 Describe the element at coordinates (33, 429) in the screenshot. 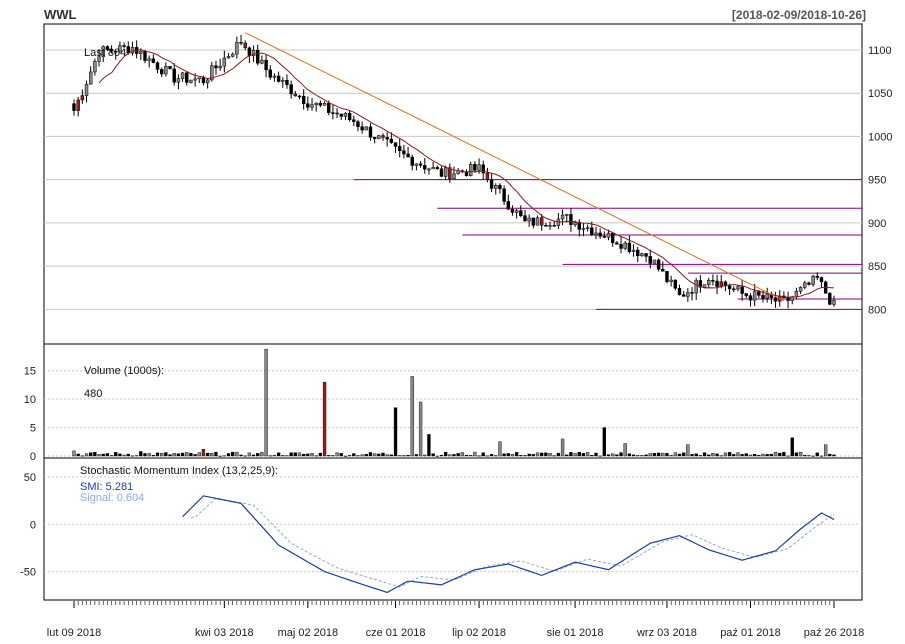

I see `volume-y-tick: 5` at that location.